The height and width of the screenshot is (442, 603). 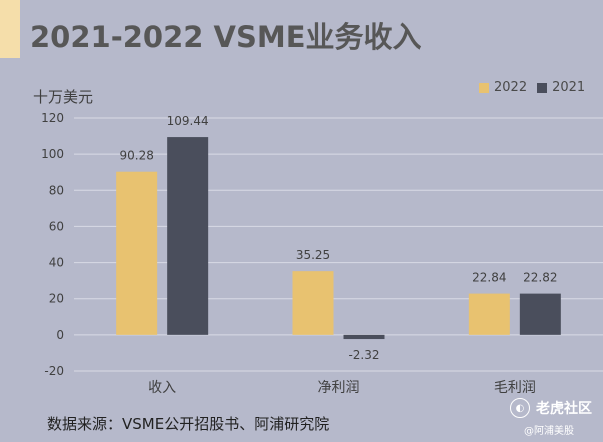 I want to click on x-category-label: 净利润, so click(x=339, y=388).